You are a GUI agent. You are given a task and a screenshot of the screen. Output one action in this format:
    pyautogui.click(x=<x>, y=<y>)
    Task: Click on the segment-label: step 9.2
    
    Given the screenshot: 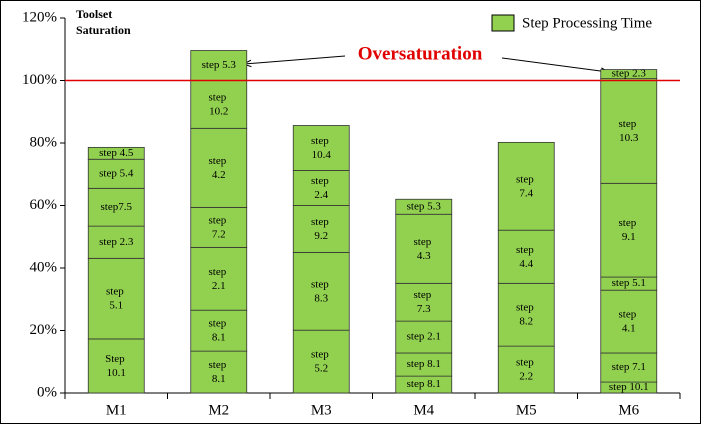 What is the action you would take?
    pyautogui.click(x=321, y=228)
    